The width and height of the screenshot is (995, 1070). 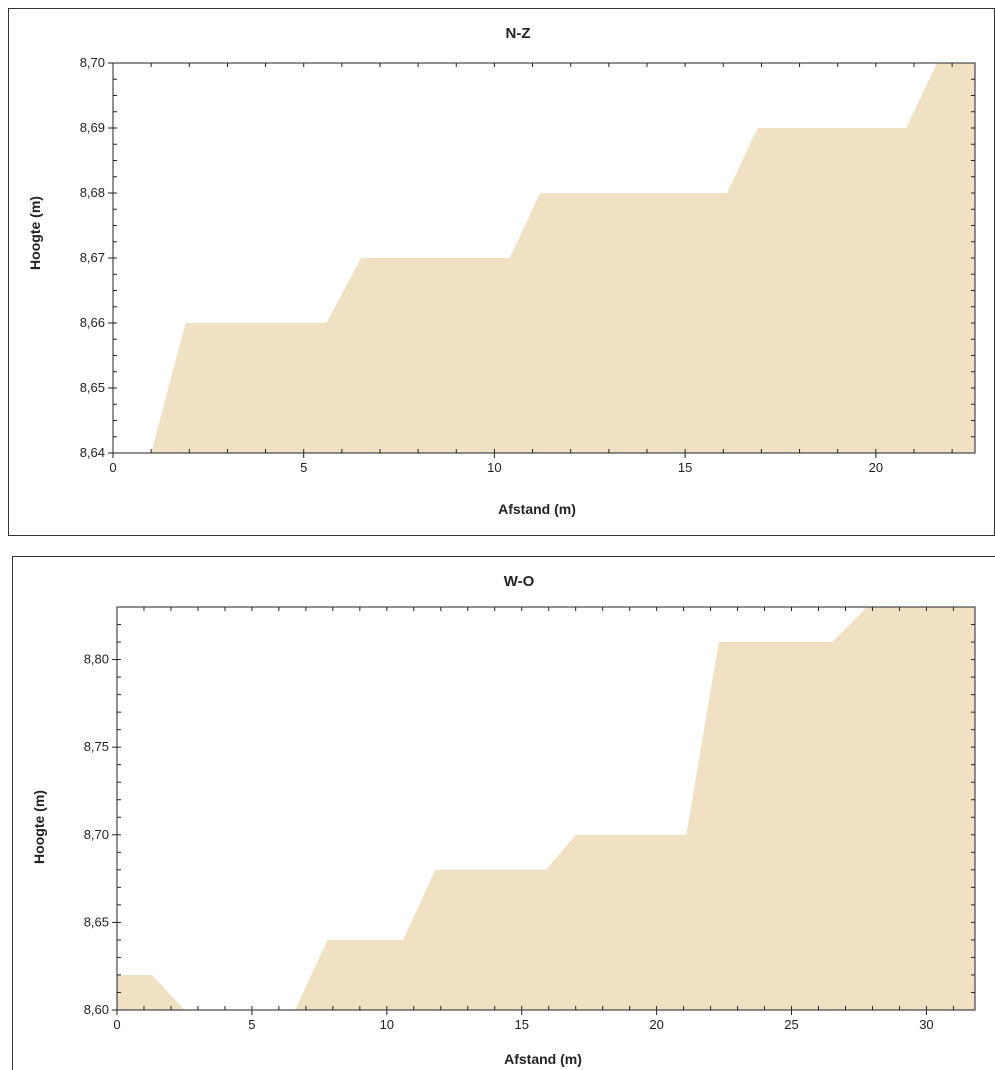 What do you see at coordinates (92, 192) in the screenshot?
I see `y-tick-label: 8,68` at bounding box center [92, 192].